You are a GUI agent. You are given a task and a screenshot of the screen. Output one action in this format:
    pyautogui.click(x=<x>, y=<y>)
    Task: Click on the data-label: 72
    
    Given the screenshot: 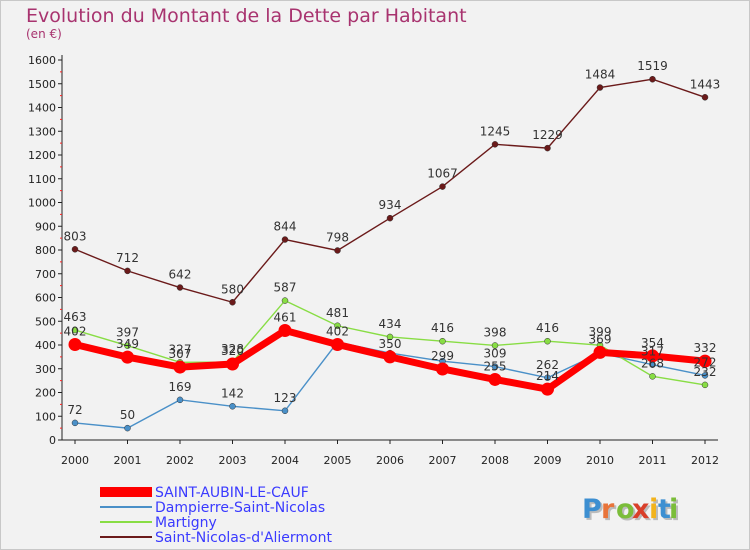 What is the action you would take?
    pyautogui.click(x=74, y=410)
    